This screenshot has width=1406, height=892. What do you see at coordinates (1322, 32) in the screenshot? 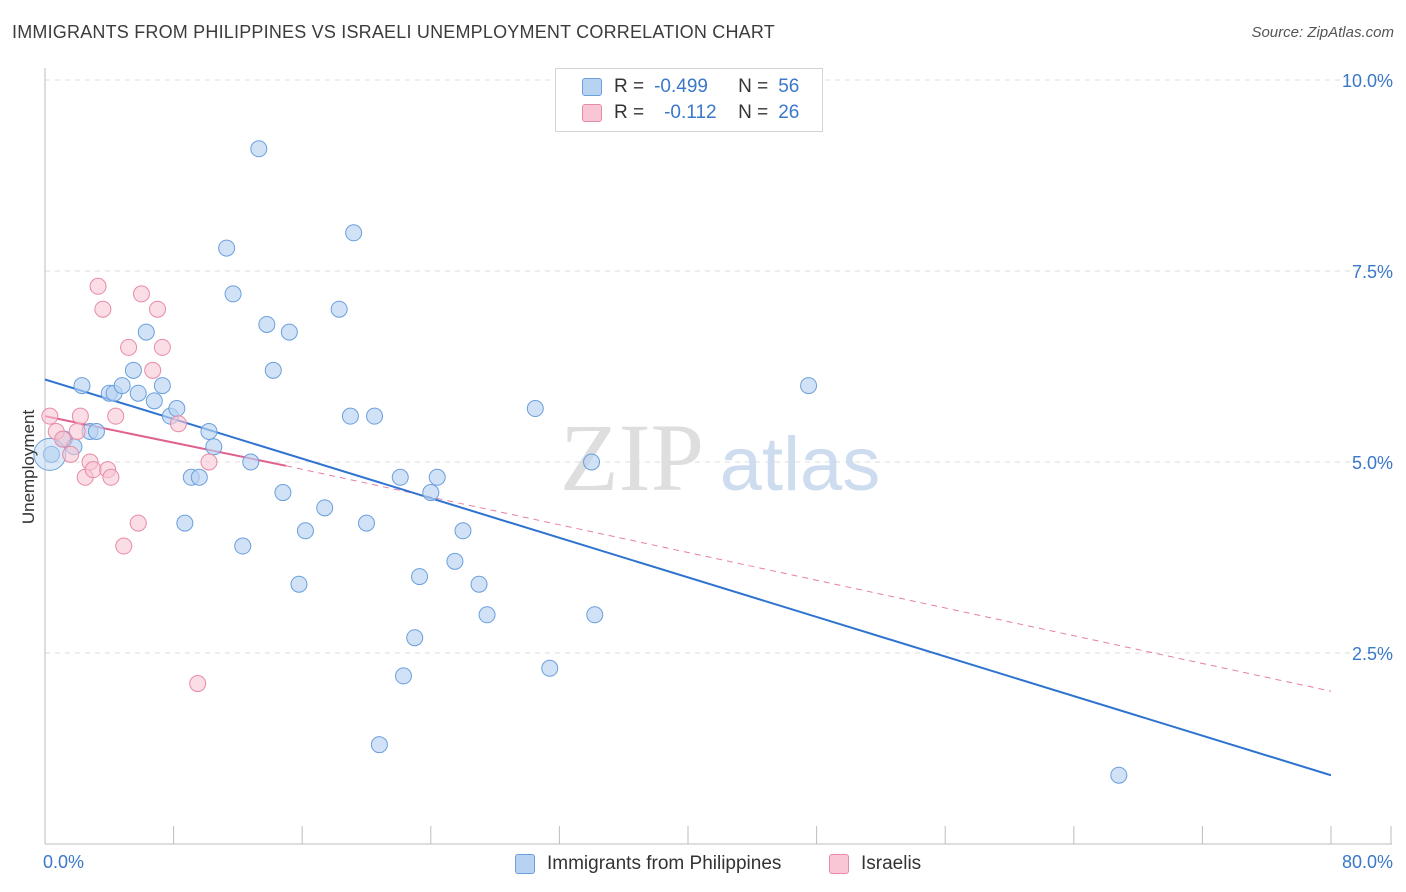
I see `source-credit: Source: ZipAtlas.com` at bounding box center [1322, 32].